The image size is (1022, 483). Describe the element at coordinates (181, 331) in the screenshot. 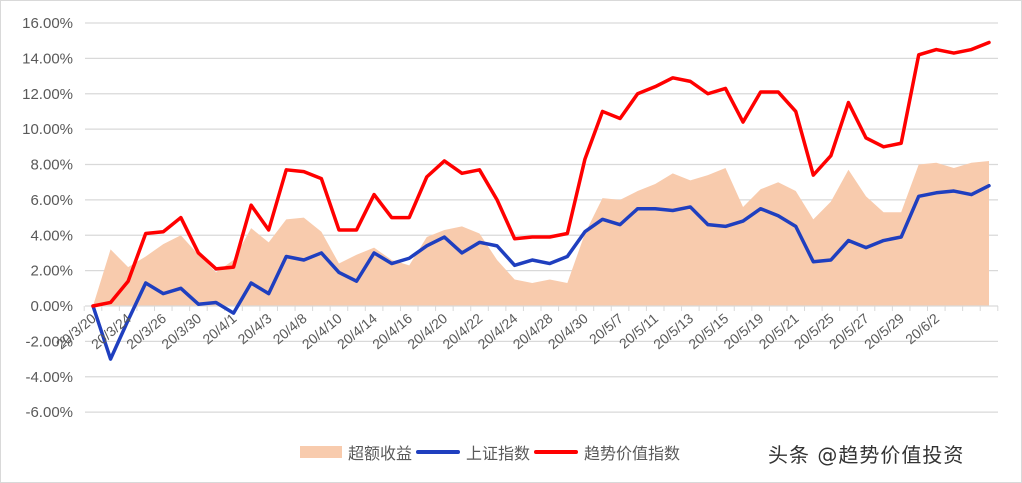

I see `x-tick-label: 20/3/30` at that location.